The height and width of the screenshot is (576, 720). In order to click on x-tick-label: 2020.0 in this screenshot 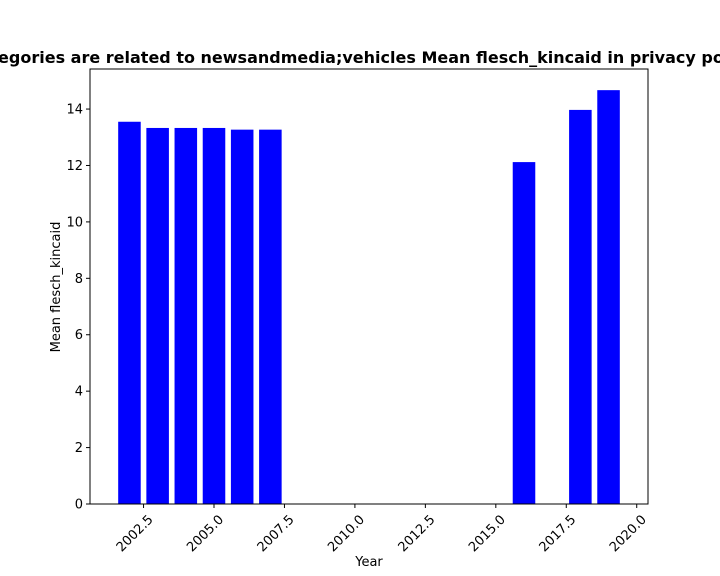, I will do `click(628, 533)`.